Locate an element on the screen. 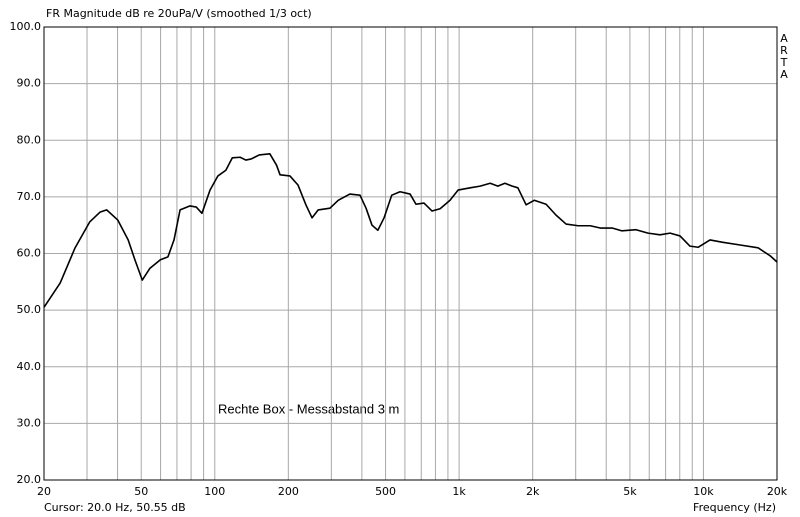 This screenshot has width=800, height=517. x-tick-label: 1k is located at coordinates (459, 491).